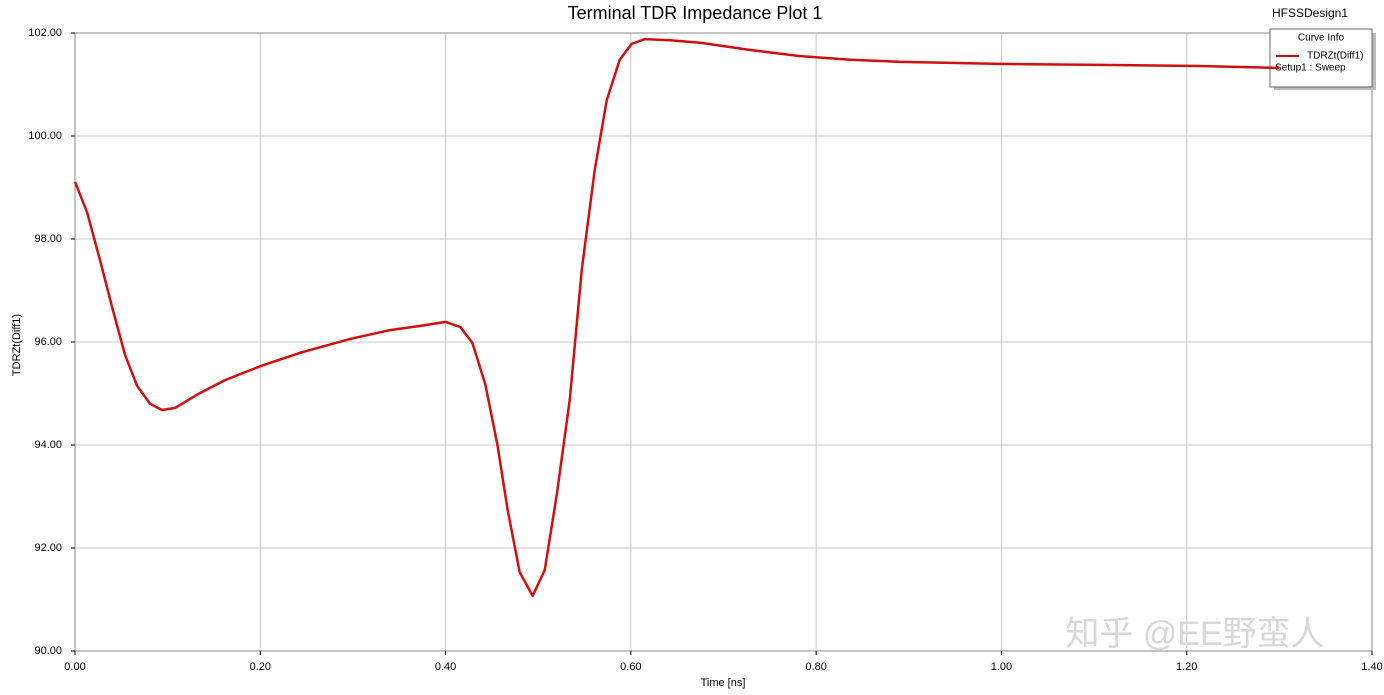 Image resolution: width=1384 pixels, height=695 pixels. Describe the element at coordinates (260, 667) in the screenshot. I see `x-tick-label: 0.20` at that location.